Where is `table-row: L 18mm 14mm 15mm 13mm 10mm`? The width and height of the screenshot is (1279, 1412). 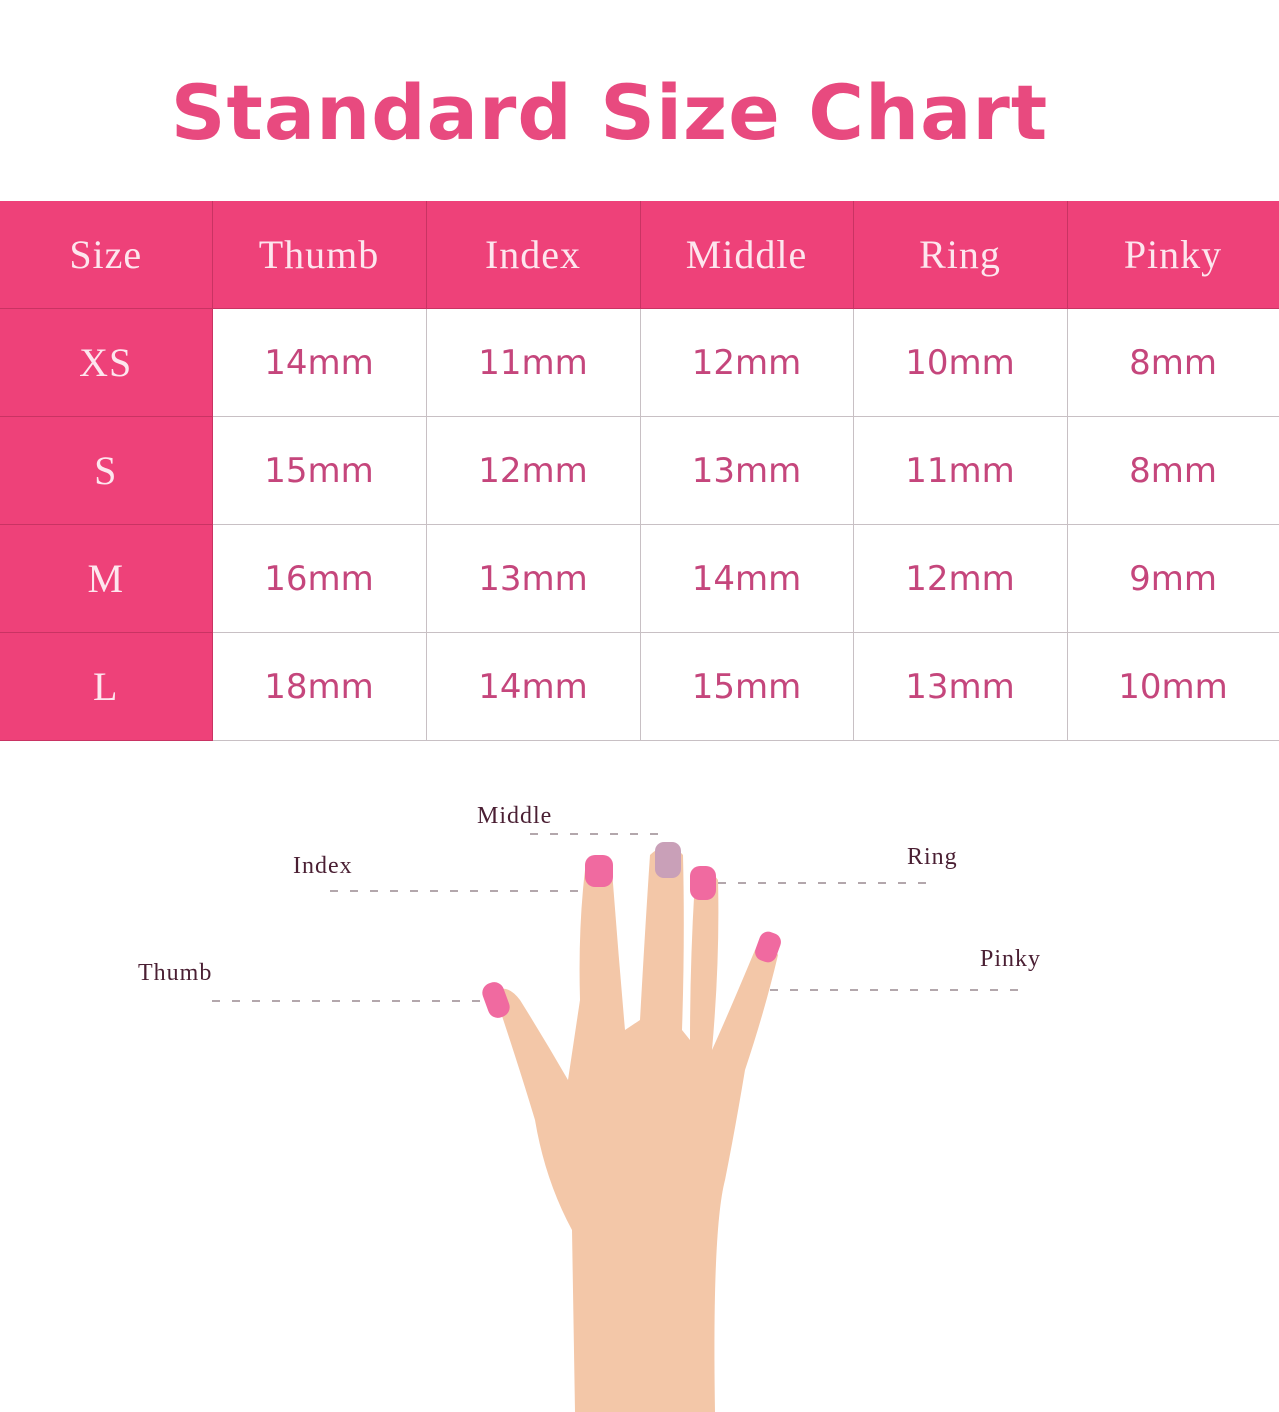 table-row: L 18mm 14mm 15mm 13mm 10mm is located at coordinates (639, 686).